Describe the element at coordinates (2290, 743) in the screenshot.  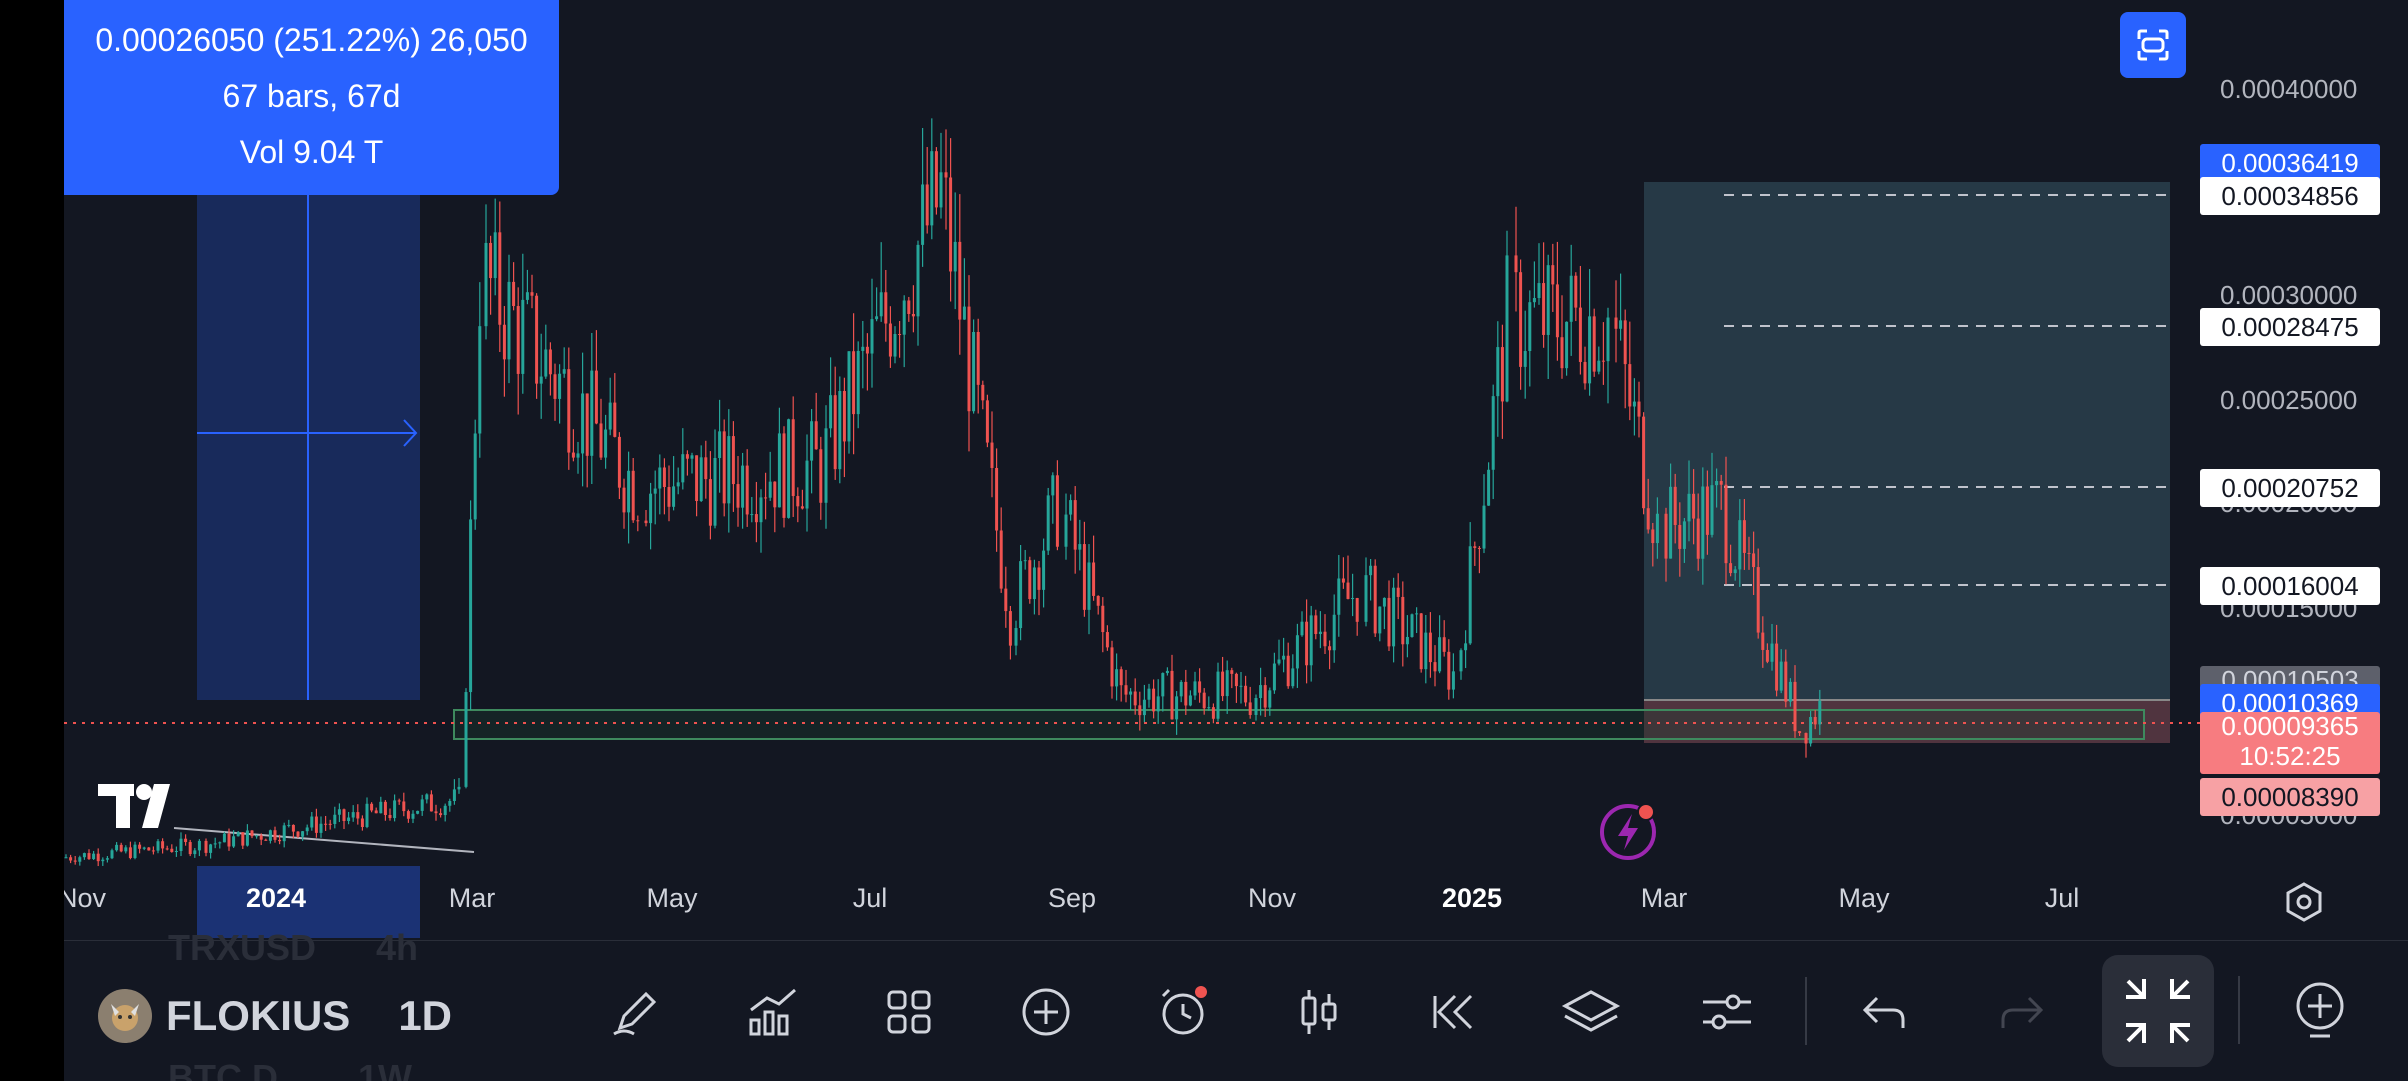
I see `price-label-red: 0.00009365 10:52:25` at that location.